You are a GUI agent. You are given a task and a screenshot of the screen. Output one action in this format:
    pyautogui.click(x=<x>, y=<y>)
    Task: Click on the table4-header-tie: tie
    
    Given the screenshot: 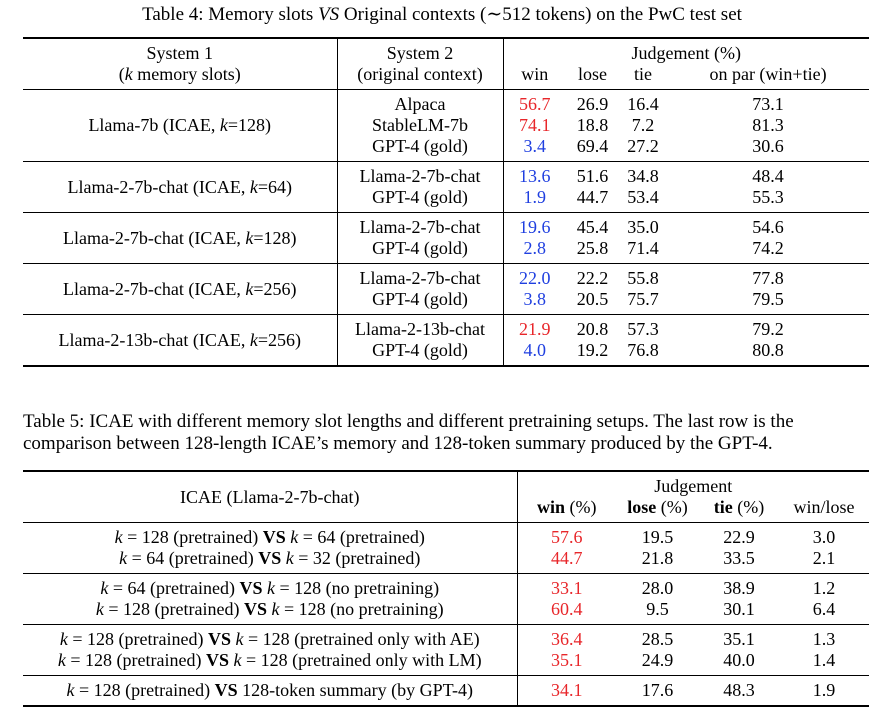 What is the action you would take?
    pyautogui.click(x=643, y=74)
    